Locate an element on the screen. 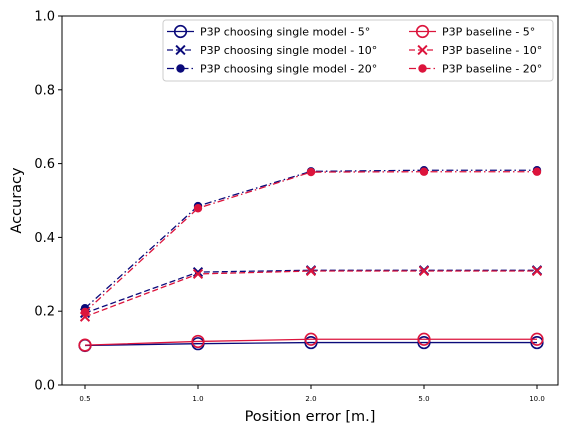 Image resolution: width=568 pixels, height=438 pixels. legend-entry-5: P3P baseline - 10° is located at coordinates (475, 50).